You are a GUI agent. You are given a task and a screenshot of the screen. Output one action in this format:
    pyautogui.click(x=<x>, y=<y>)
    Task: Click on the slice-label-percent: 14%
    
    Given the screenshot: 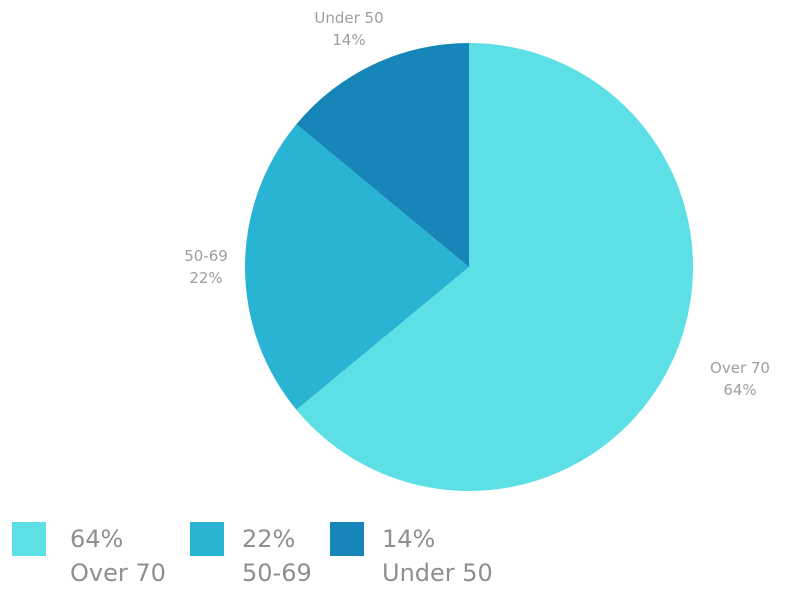 What is the action you would take?
    pyautogui.click(x=349, y=40)
    